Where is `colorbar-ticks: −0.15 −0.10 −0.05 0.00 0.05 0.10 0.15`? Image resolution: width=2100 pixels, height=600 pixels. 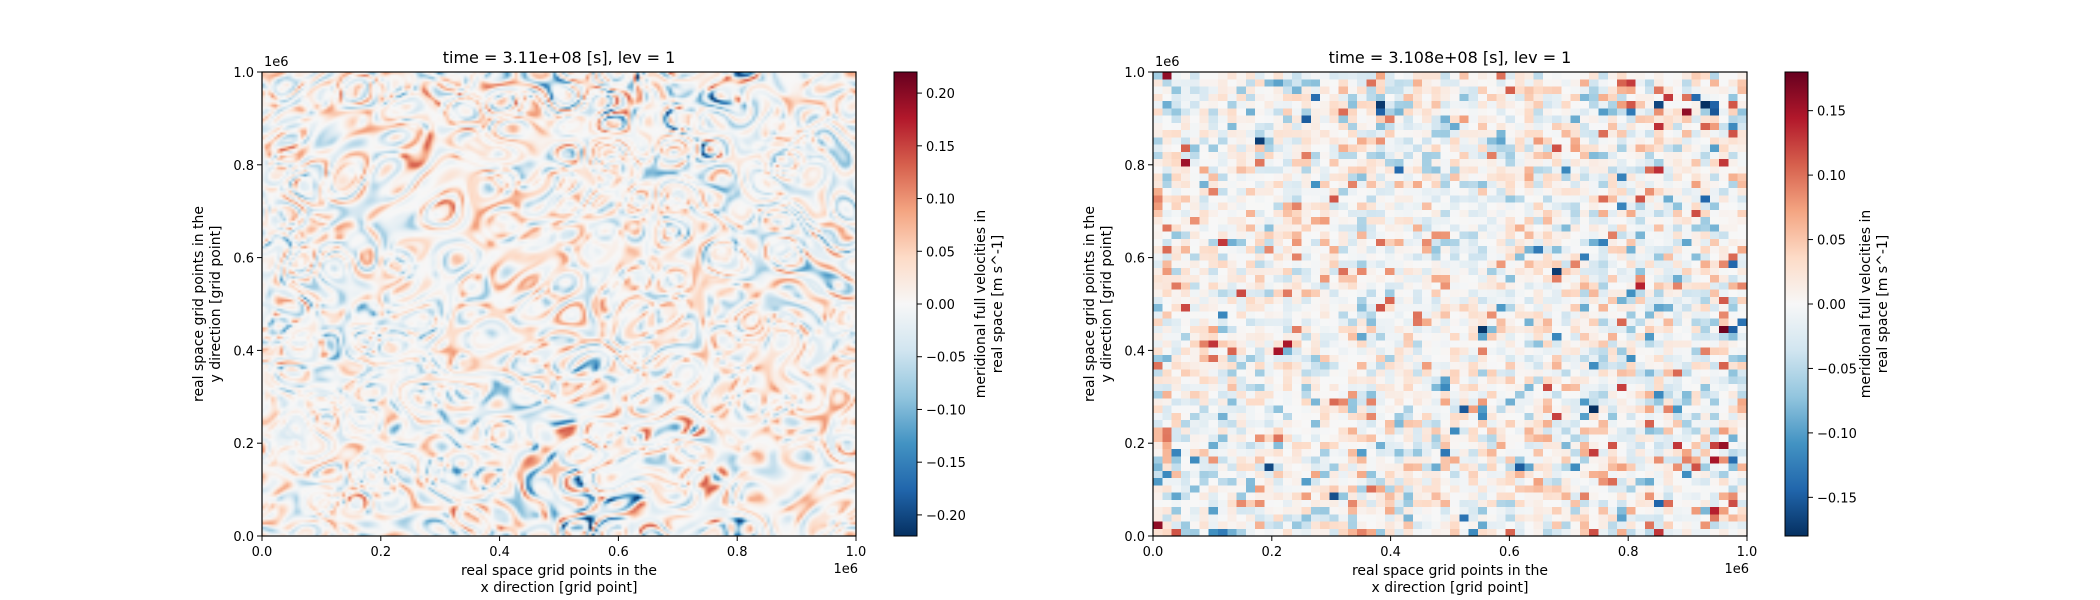
colorbar-ticks: −0.15 −0.10 −0.05 0.00 0.05 0.10 0.15 is located at coordinates (1832, 305).